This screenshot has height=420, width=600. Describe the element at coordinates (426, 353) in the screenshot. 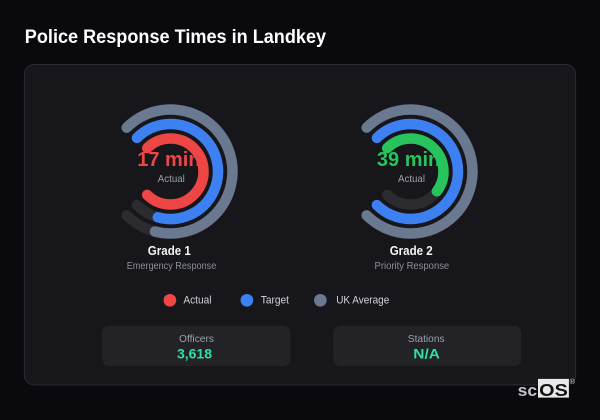

I see `svg-text: N/A` at that location.